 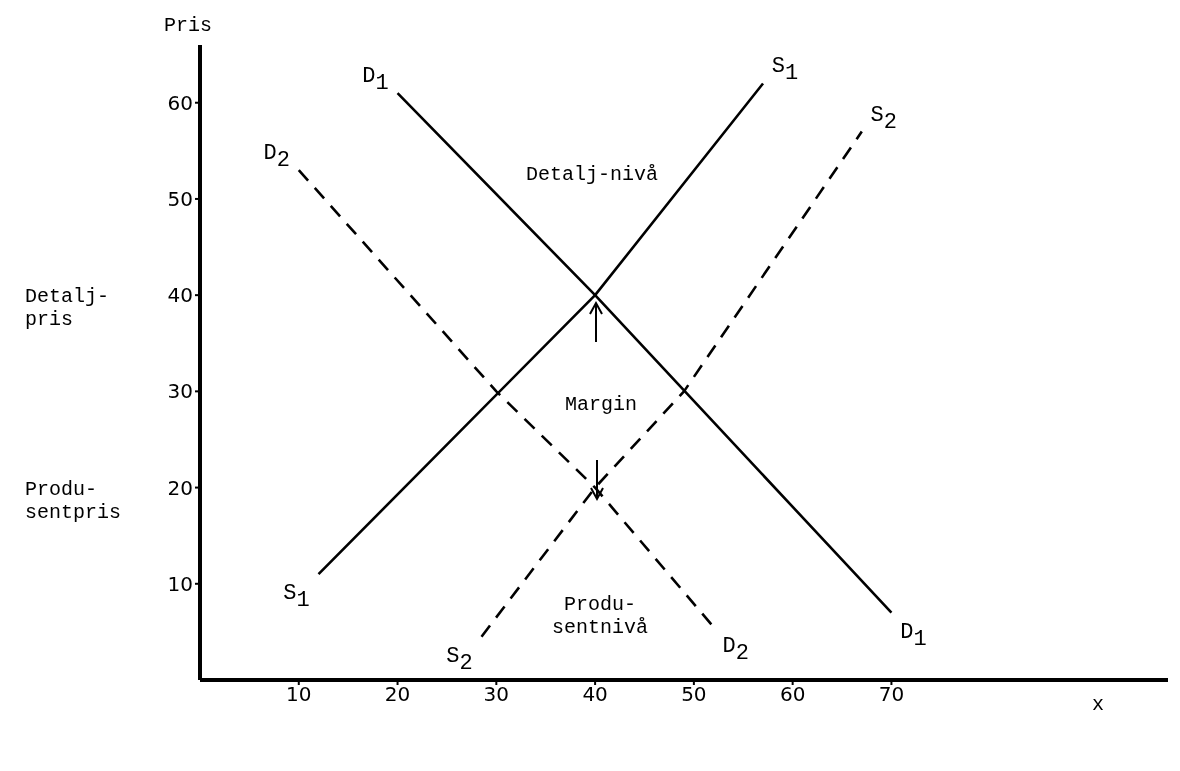 I want to click on y-tick-label: 40, so click(x=180, y=295).